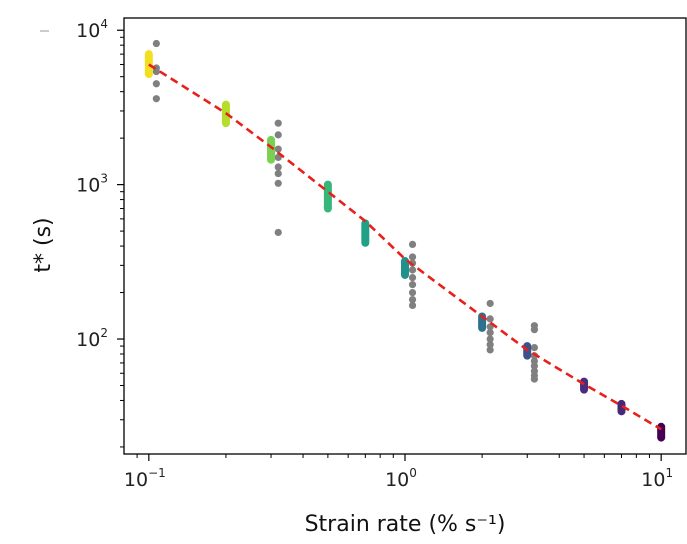 The image size is (687, 544). What do you see at coordinates (92, 29) in the screenshot?
I see `y-tick-label: 10⁴` at bounding box center [92, 29].